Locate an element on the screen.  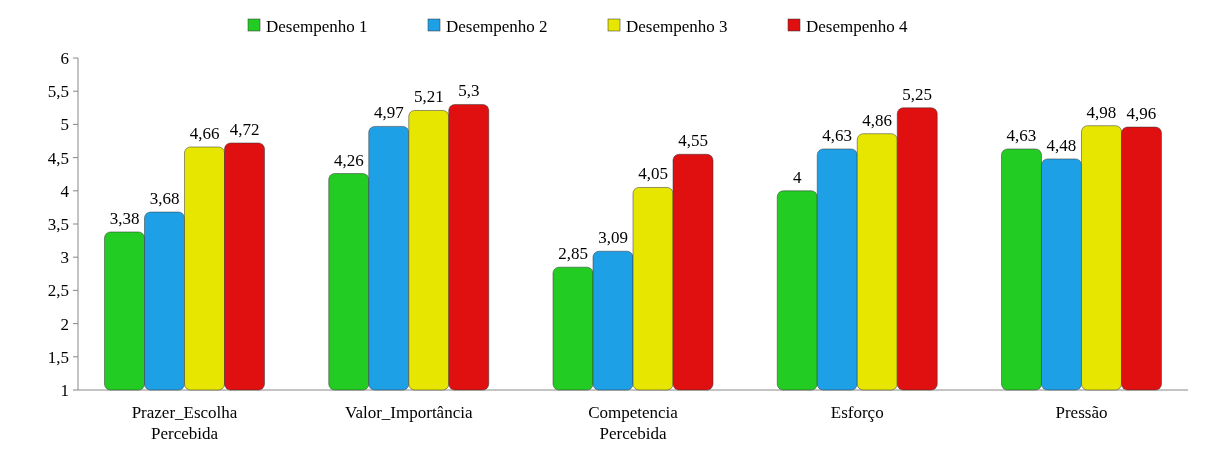
data-label: 5,21 is located at coordinates (428, 97).